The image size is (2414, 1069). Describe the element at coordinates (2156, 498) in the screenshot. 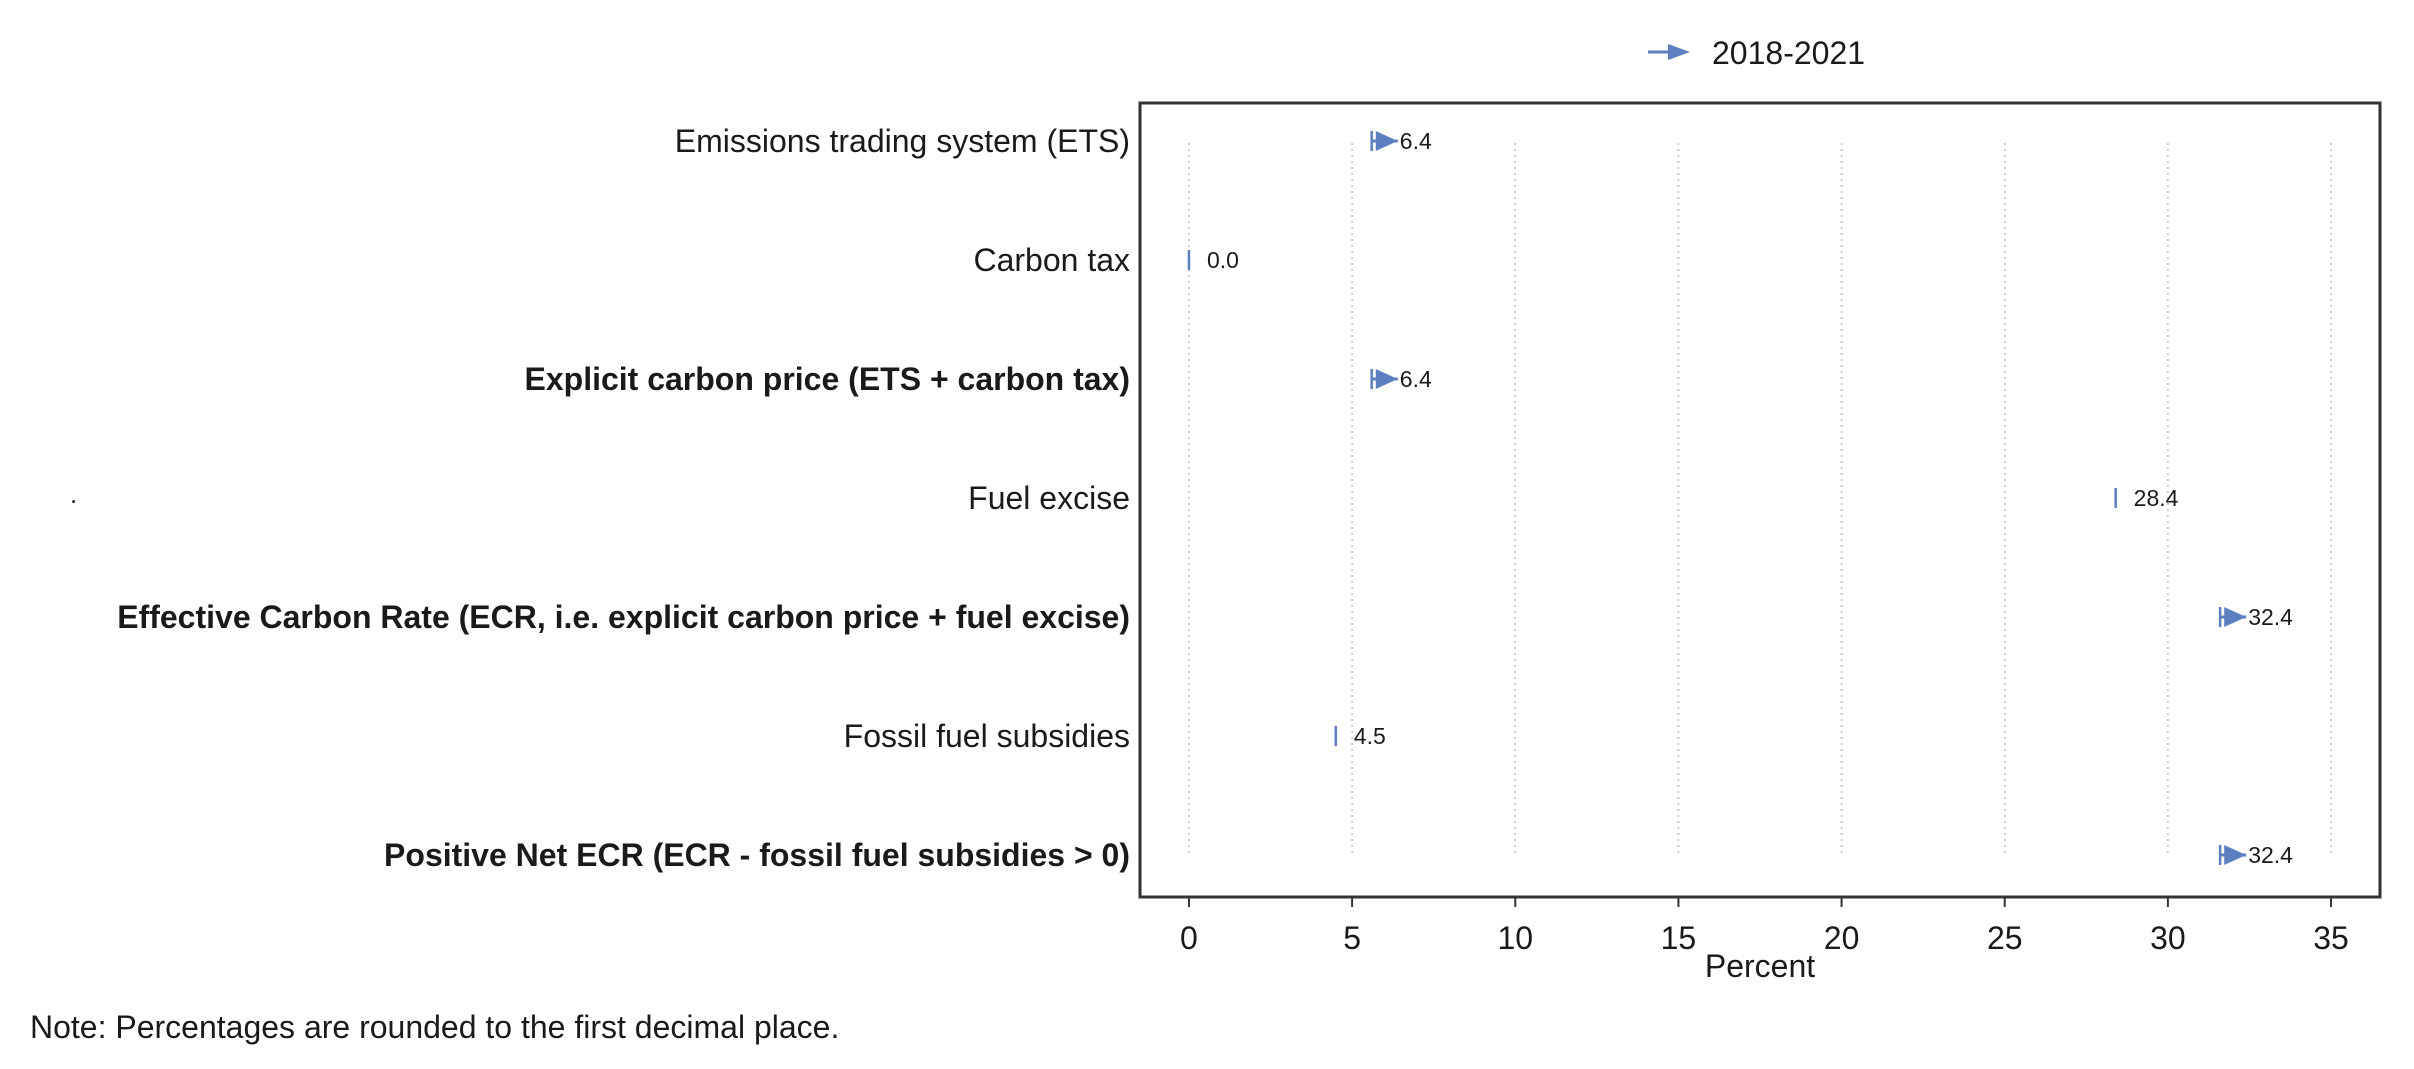

I see `value-label: 28.4` at that location.